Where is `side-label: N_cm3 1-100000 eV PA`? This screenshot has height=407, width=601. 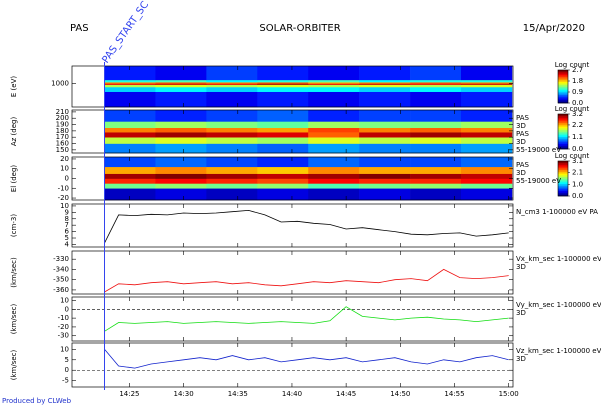
side-label: N_cm3 1-100000 eV PA is located at coordinates (557, 212).